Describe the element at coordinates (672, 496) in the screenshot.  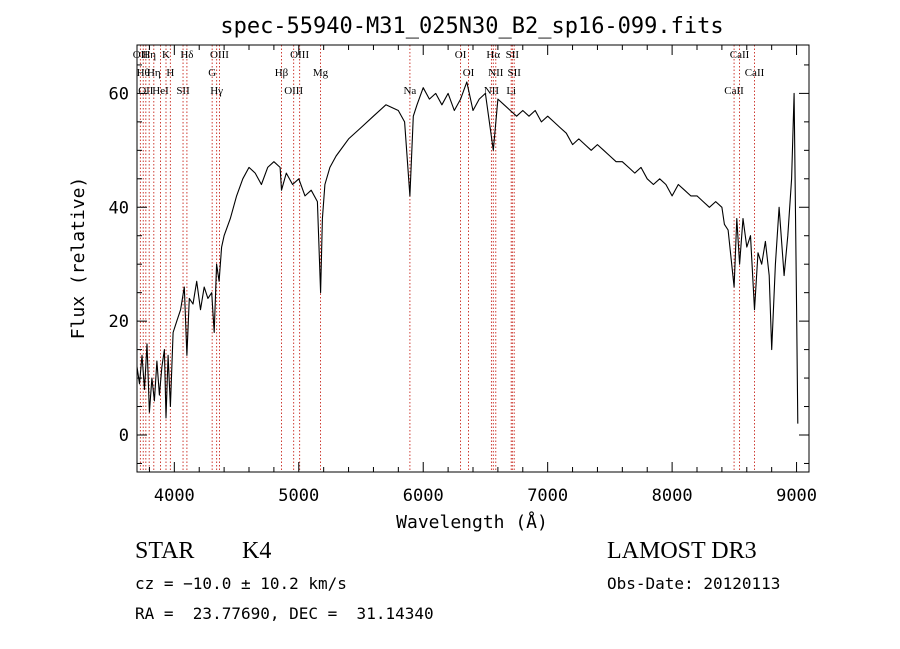
I see `x-tick-label: 8000` at that location.